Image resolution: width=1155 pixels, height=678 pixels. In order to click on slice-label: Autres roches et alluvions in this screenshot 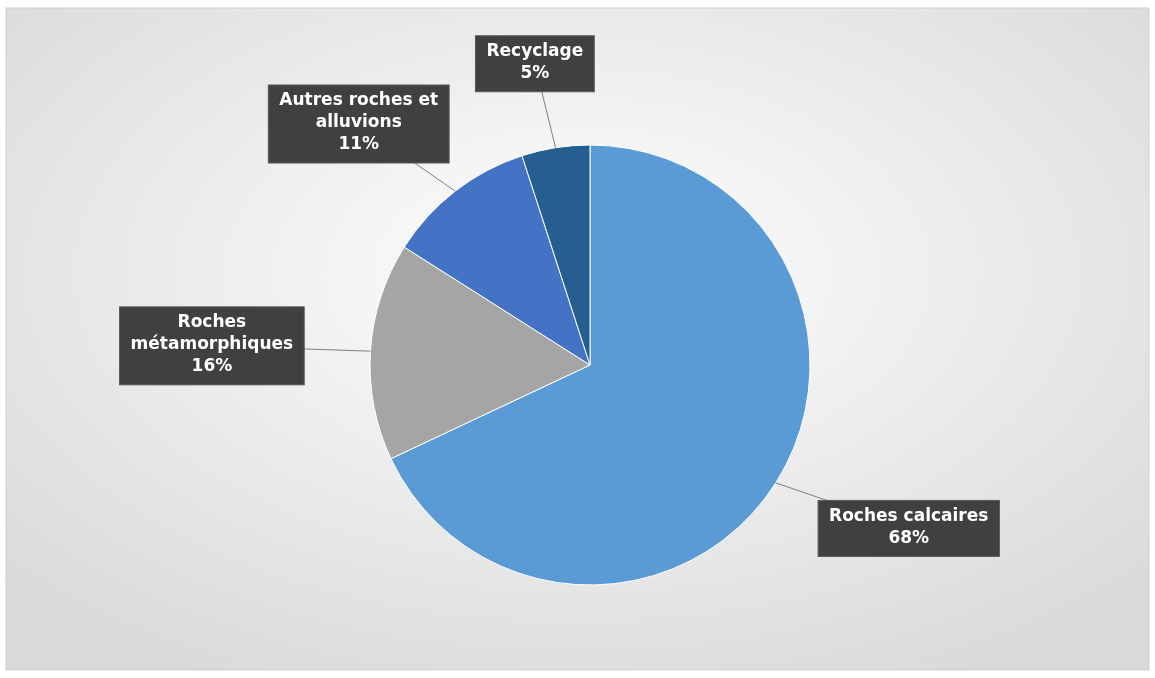, I will do `click(359, 110)`.